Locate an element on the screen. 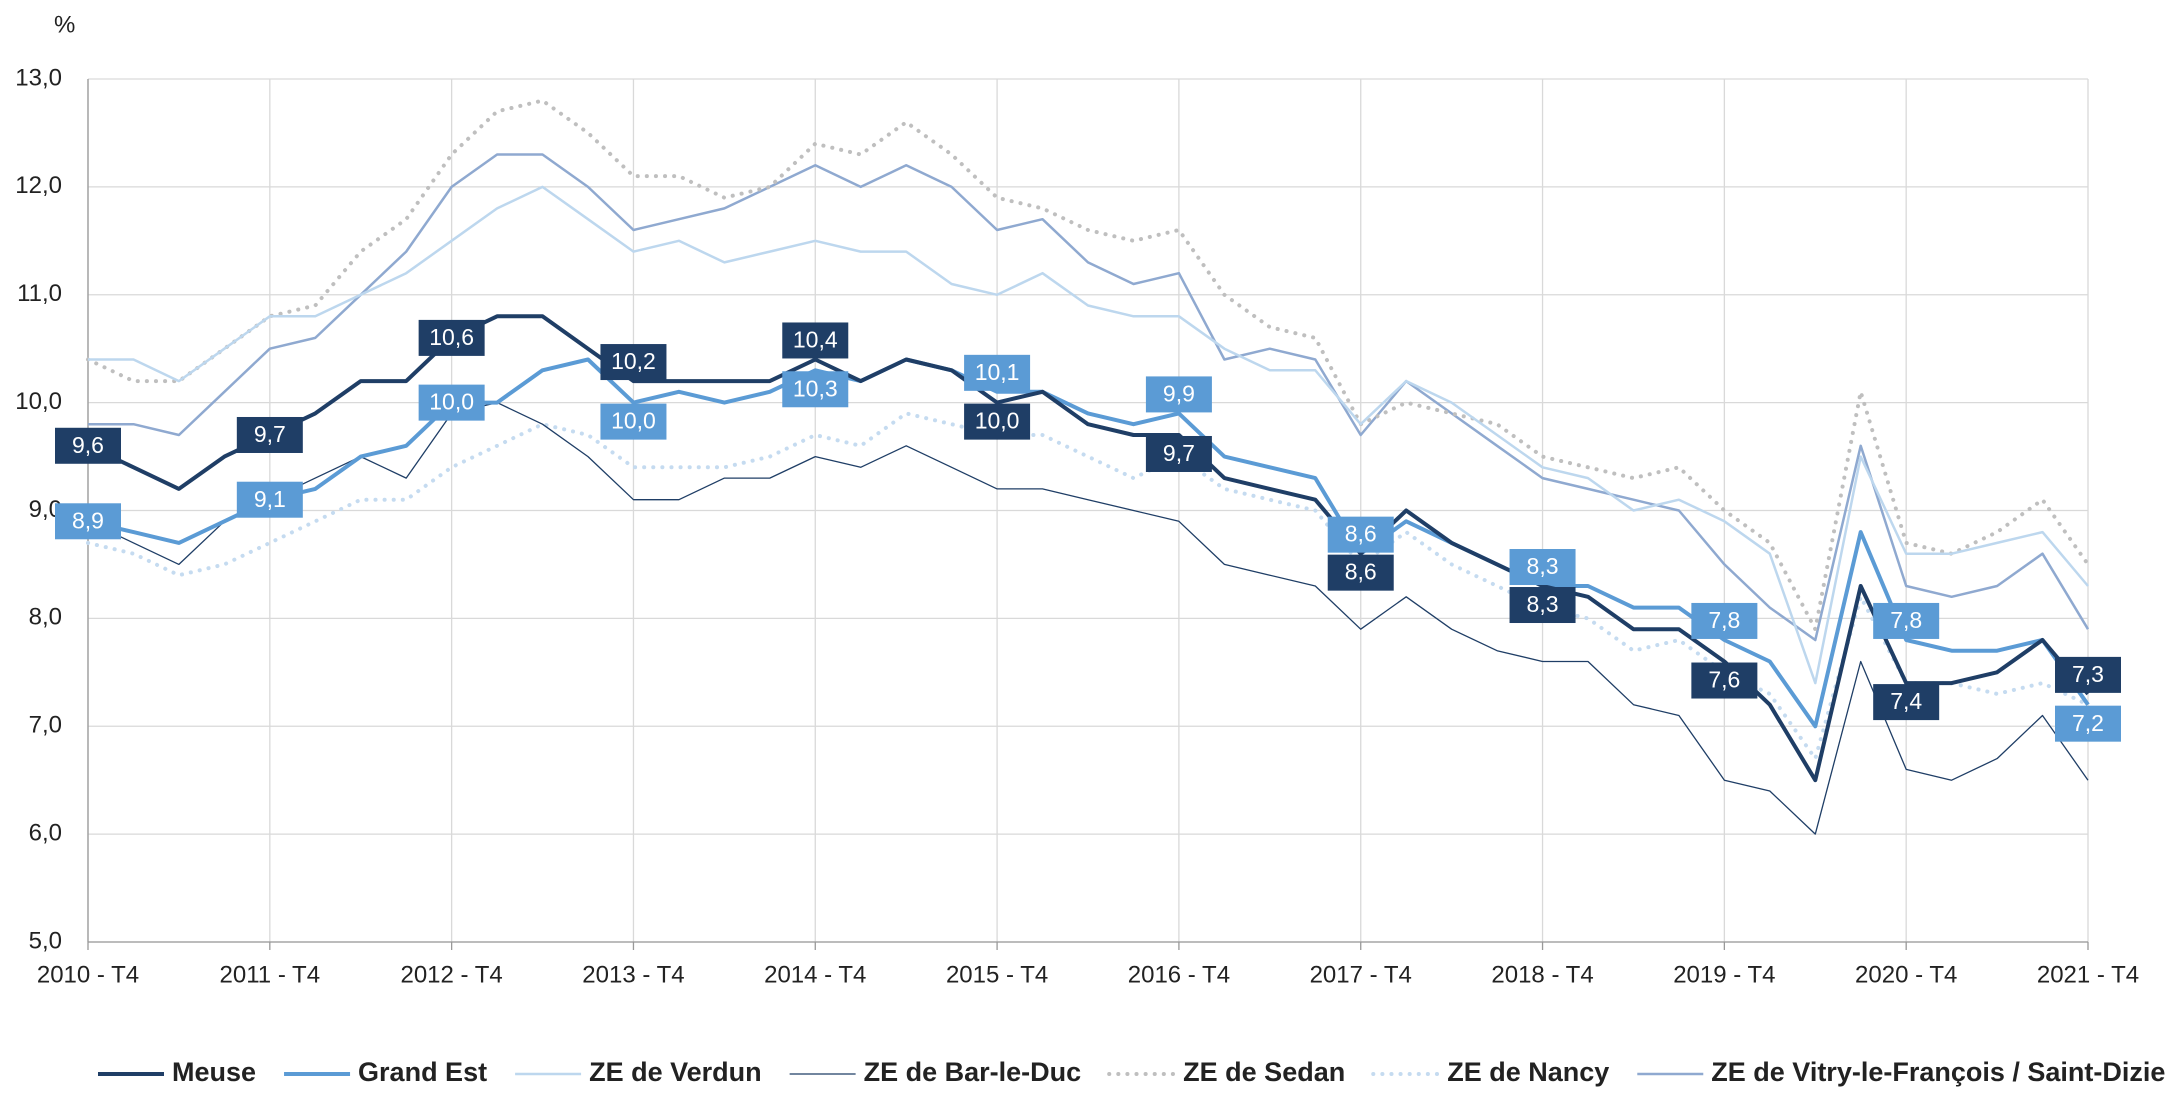 The image size is (2165, 1093). y-tick-label: 10,0 is located at coordinates (38, 401).